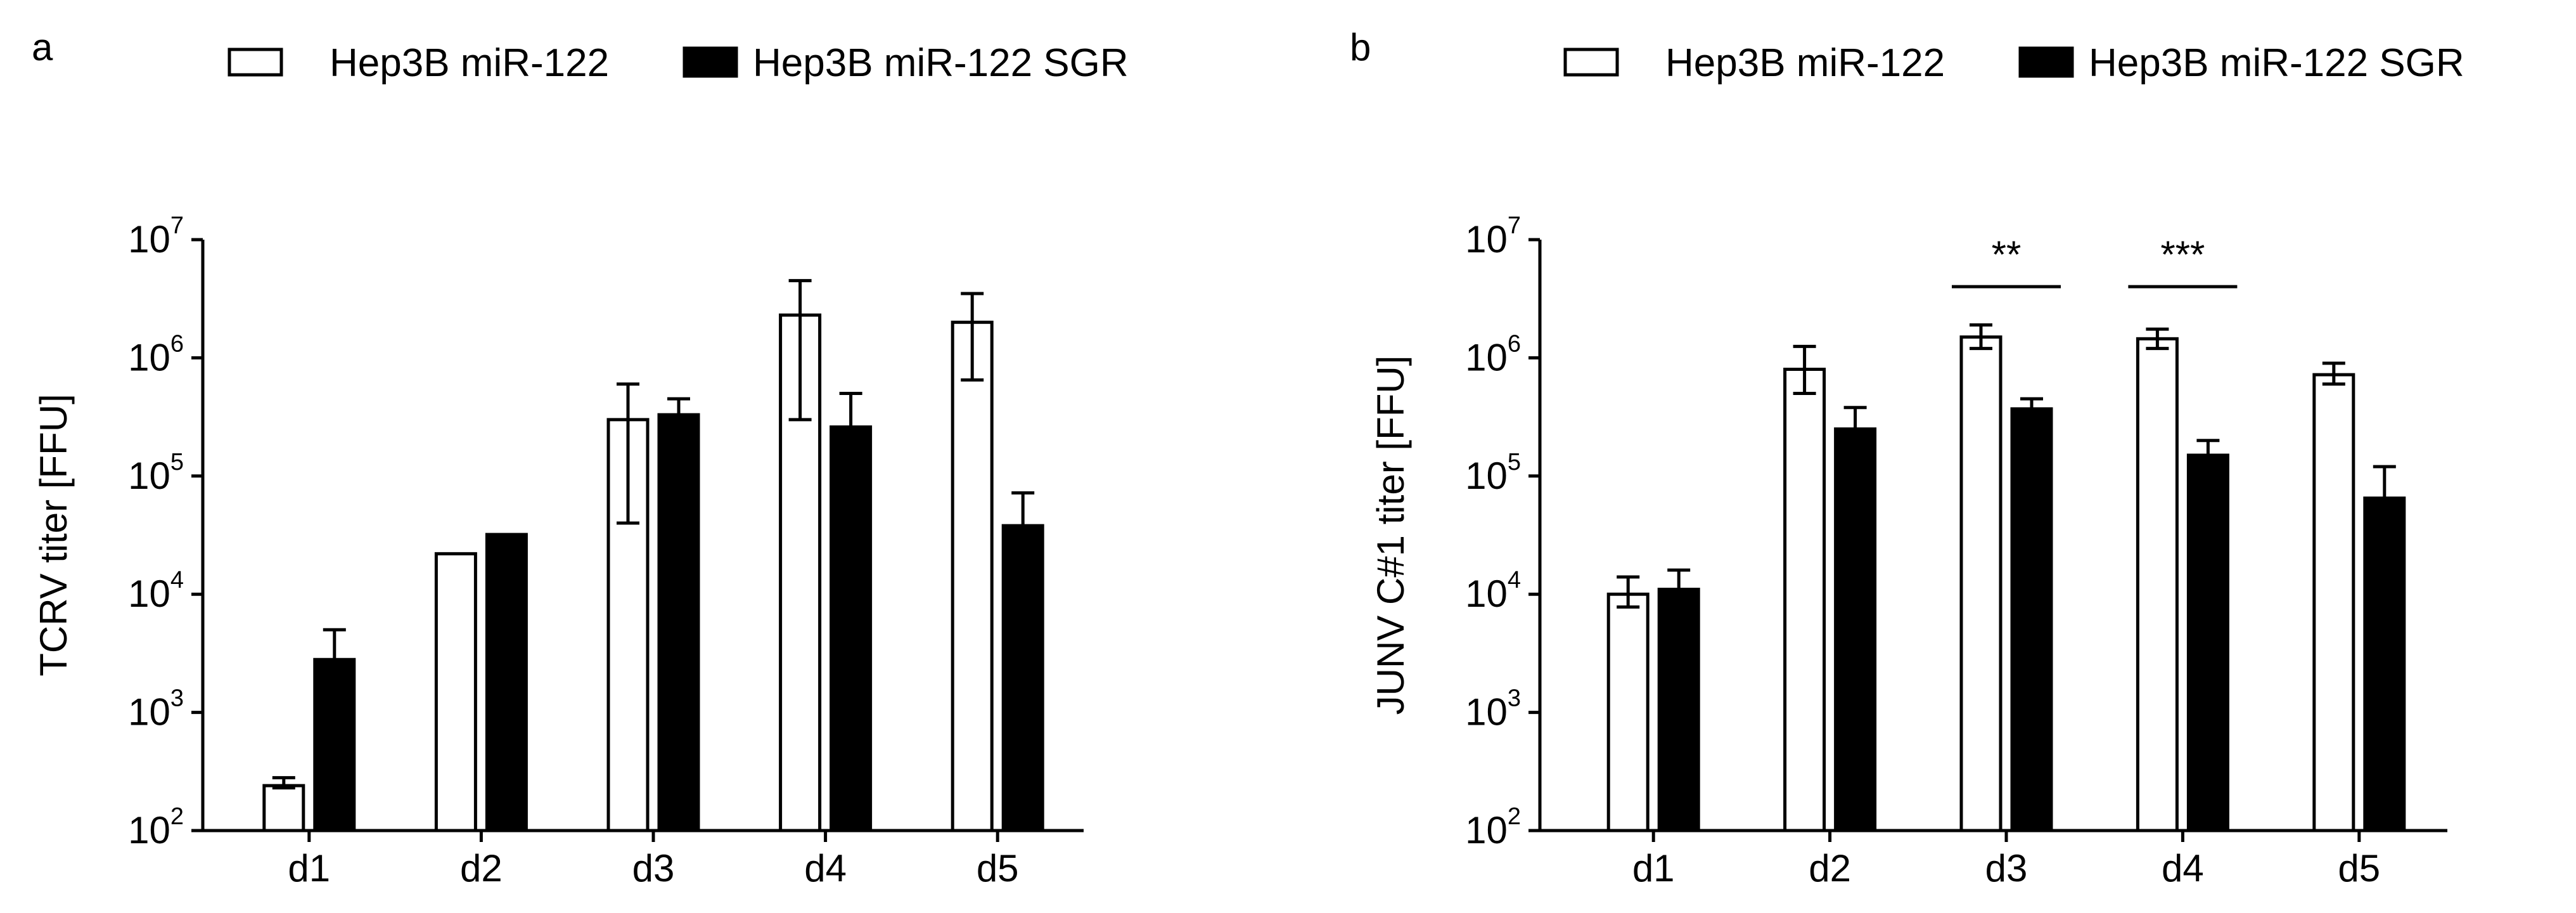  What do you see at coordinates (1360, 47) in the screenshot?
I see `panel-letter: b` at bounding box center [1360, 47].